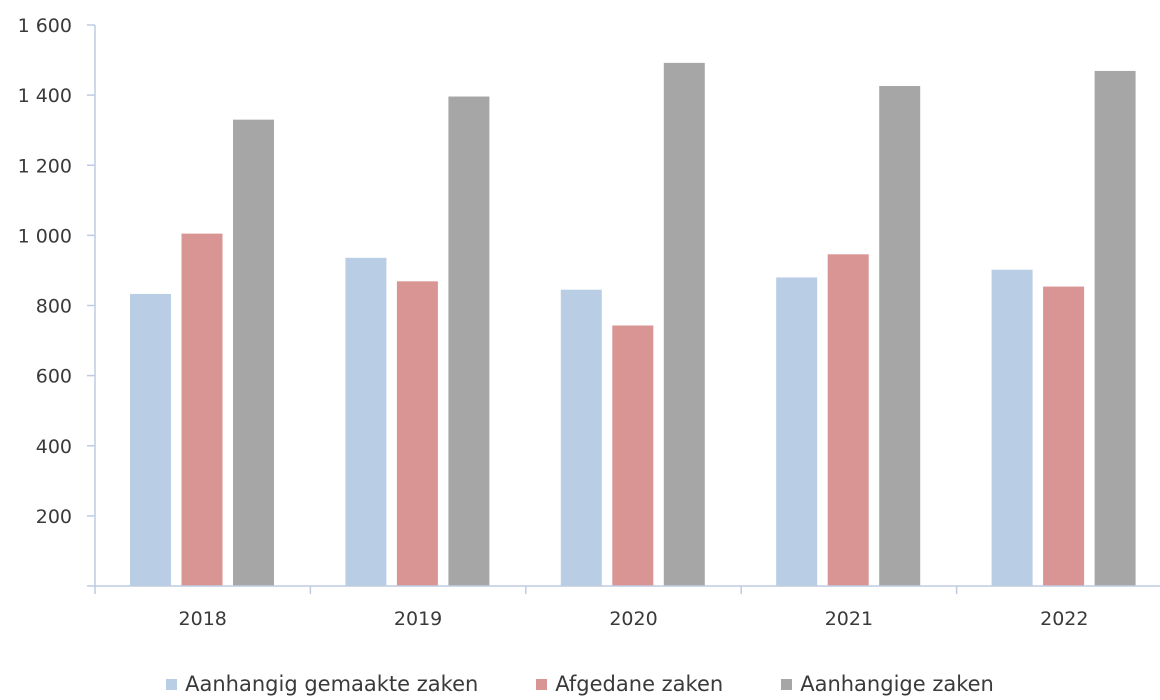 This screenshot has width=1160, height=700. Describe the element at coordinates (45, 96) in the screenshot. I see `y-tick-label: 1 400` at that location.